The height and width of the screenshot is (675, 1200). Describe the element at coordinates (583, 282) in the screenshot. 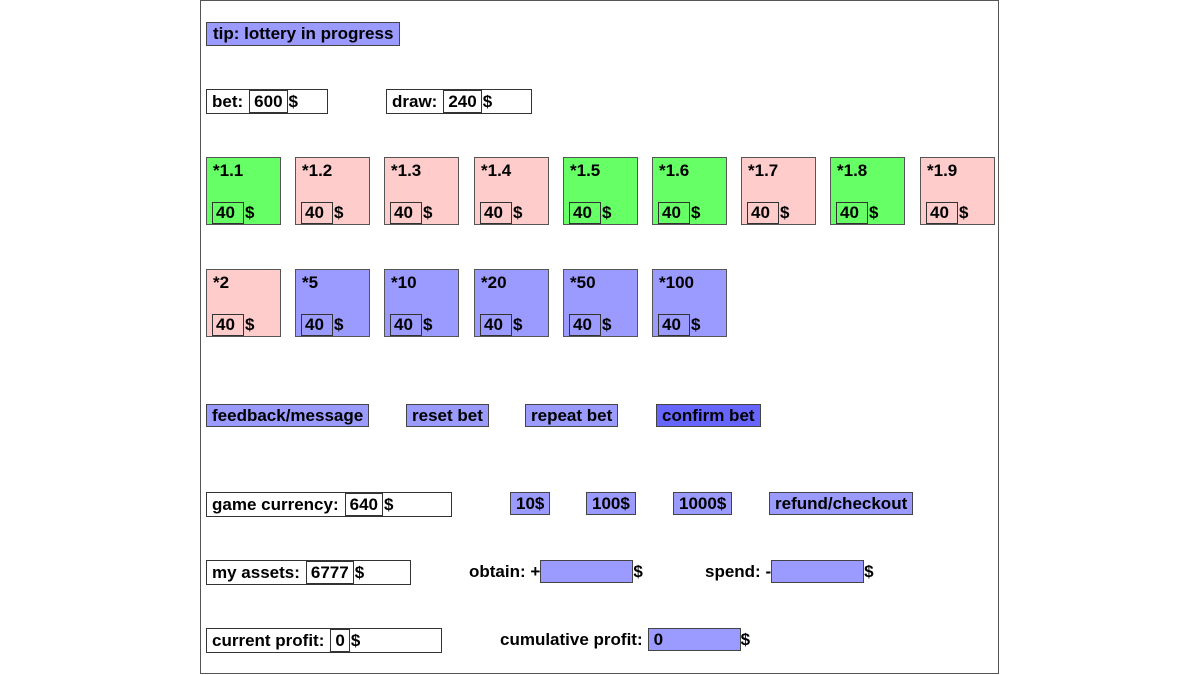

I see `multiplier-label: *50` at that location.